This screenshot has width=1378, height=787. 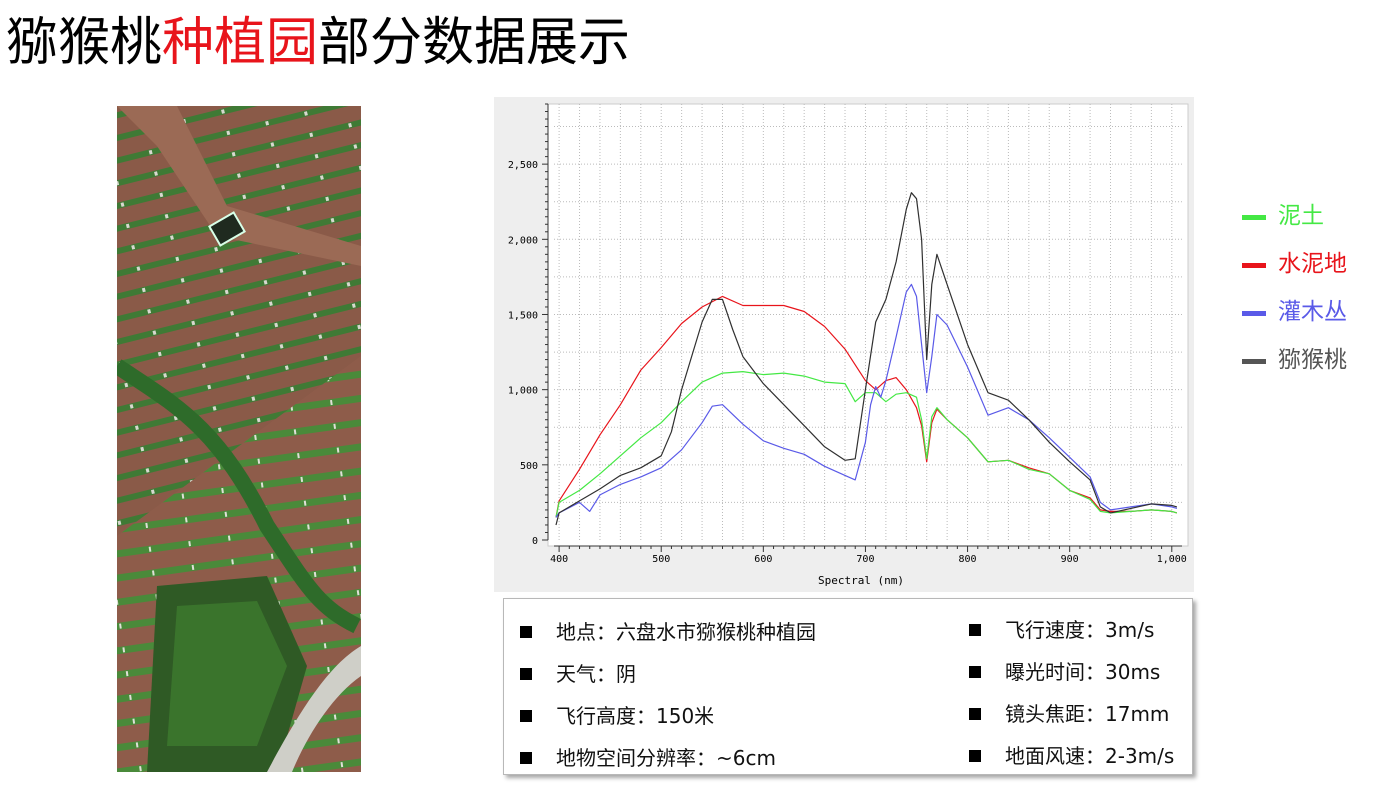 I want to click on info-item-focal: 镜头焦距：17mm, so click(x=1069, y=714).